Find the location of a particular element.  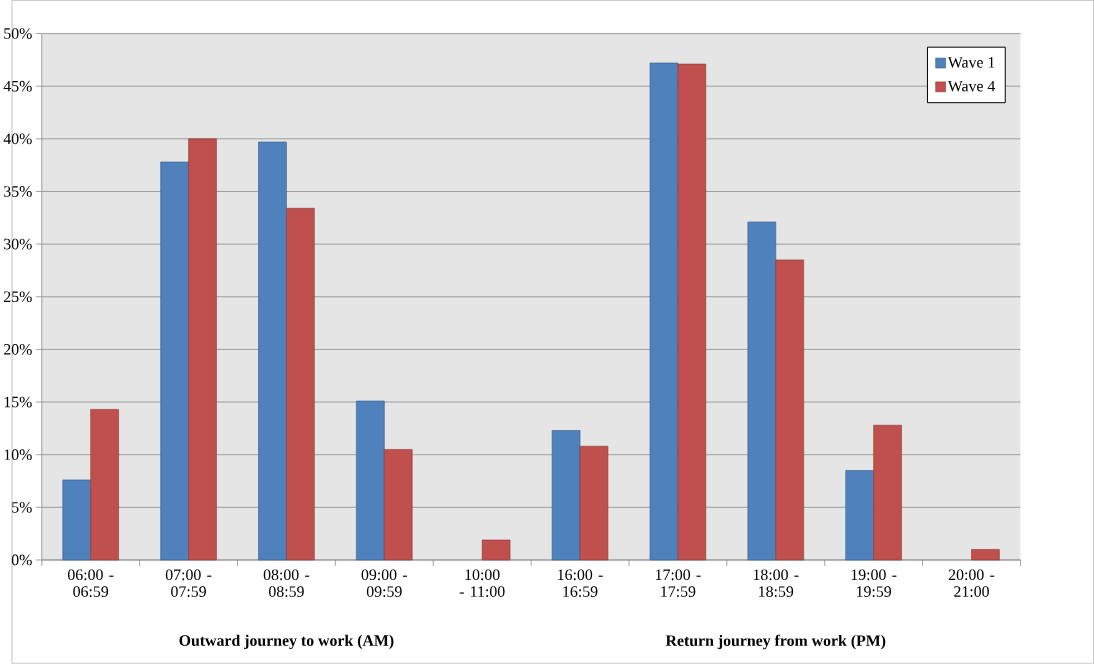

x-tick-label: 19:00 - 19:59 is located at coordinates (874, 583).